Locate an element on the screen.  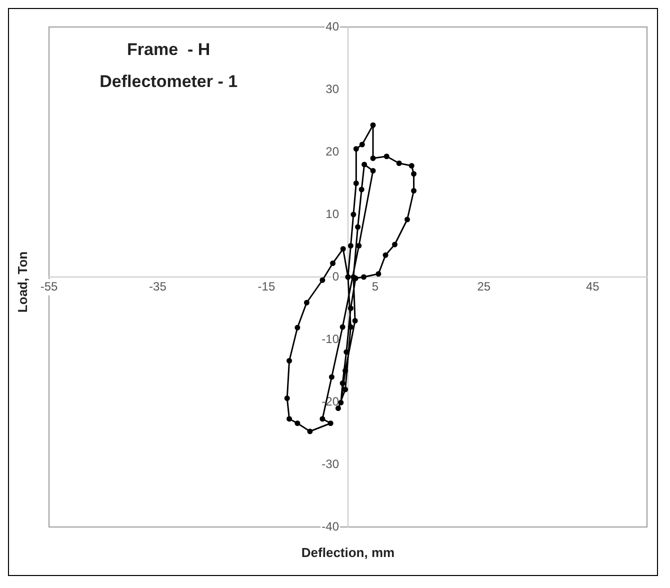
y-tick-label: 40 is located at coordinates (333, 26).